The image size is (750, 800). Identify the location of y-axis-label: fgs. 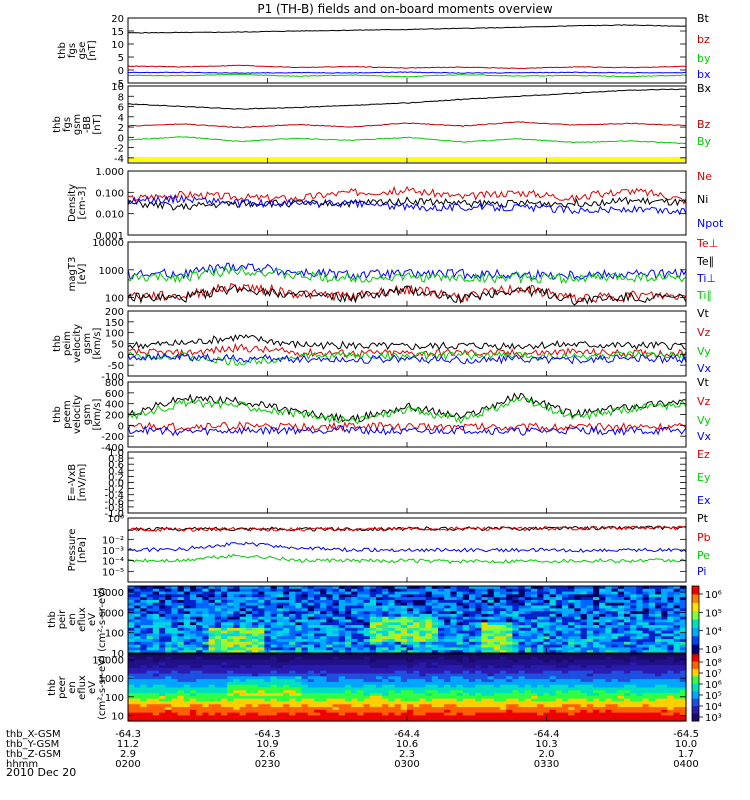
(72, 50).